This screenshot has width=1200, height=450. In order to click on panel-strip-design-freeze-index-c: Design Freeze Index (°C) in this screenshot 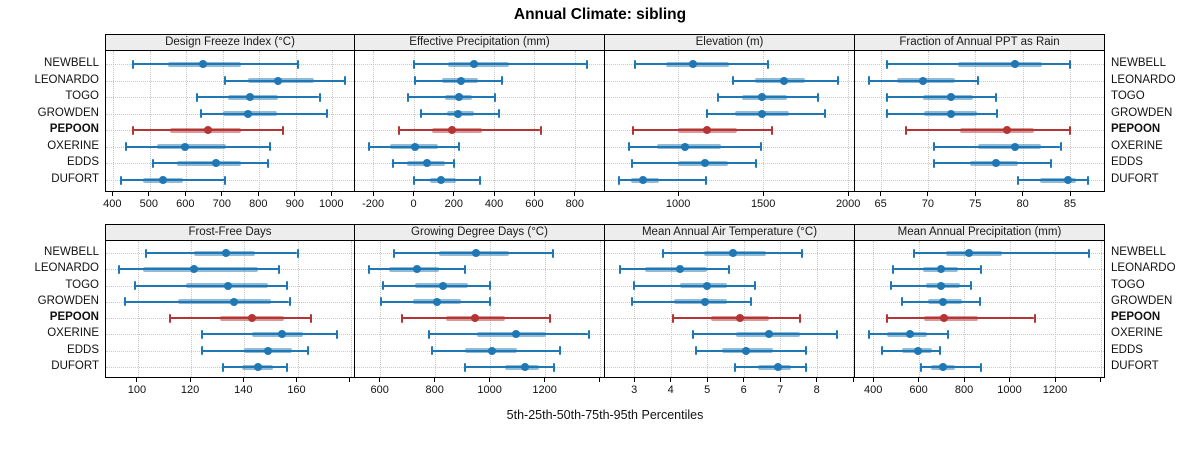, I will do `click(230, 42)`.